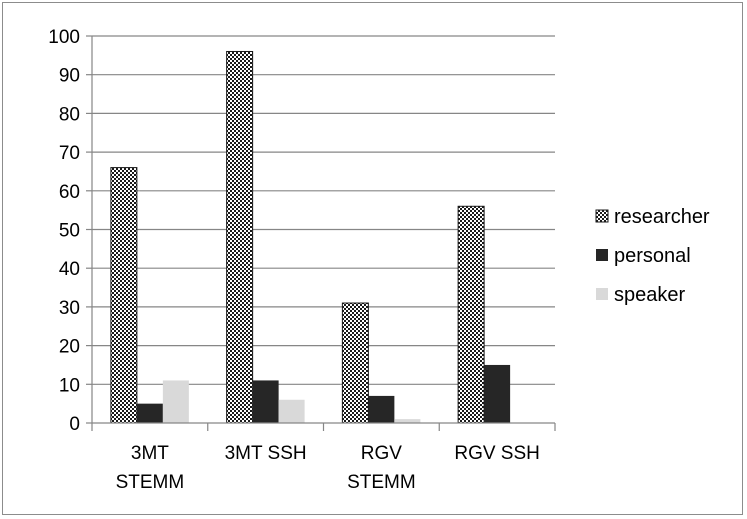  Describe the element at coordinates (649, 295) in the screenshot. I see `legend-label-speaker: speaker` at that location.